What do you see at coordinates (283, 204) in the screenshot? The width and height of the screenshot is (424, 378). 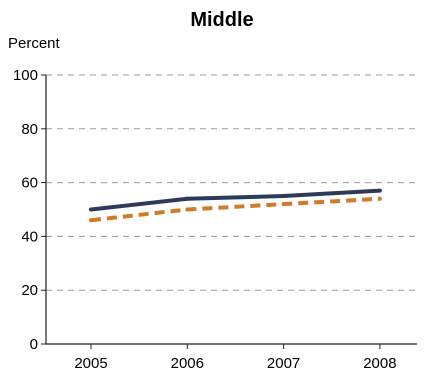 I see `data-point-s2-2007` at bounding box center [283, 204].